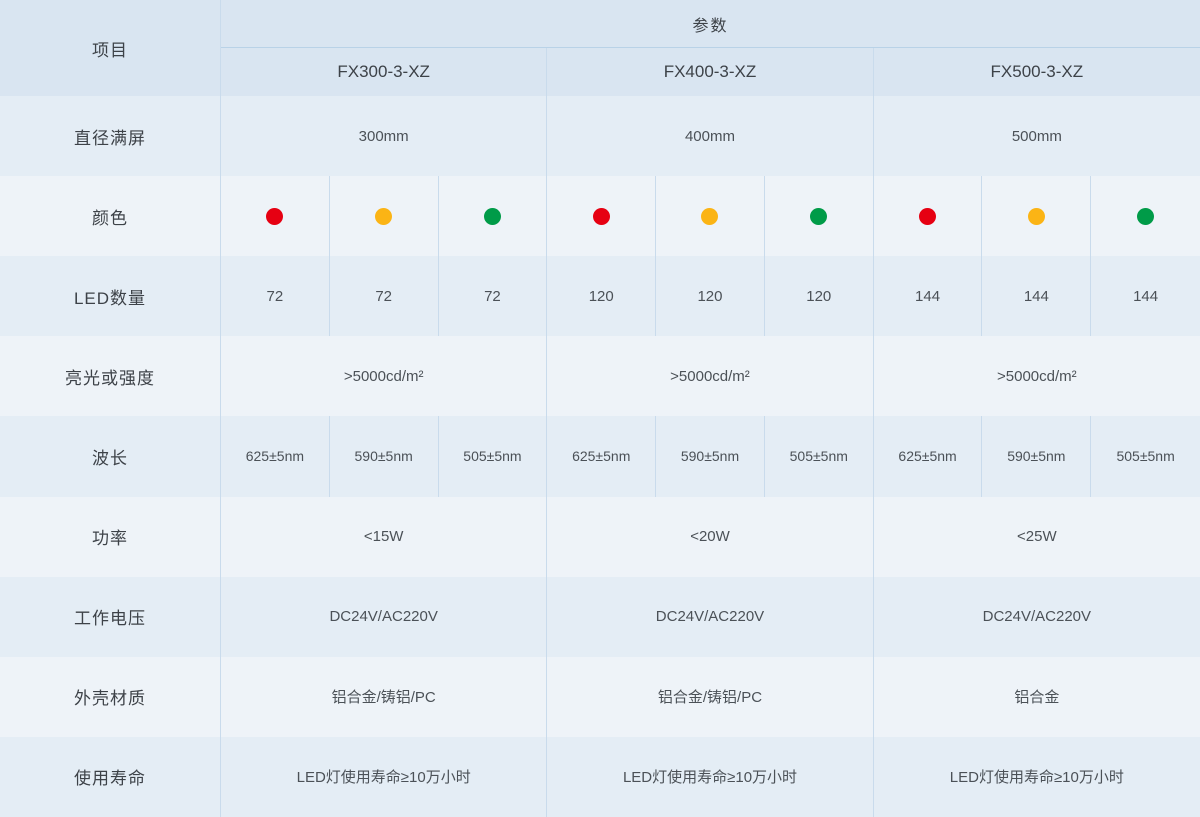  I want to click on cell-power-fx500: <25W, so click(1036, 536).